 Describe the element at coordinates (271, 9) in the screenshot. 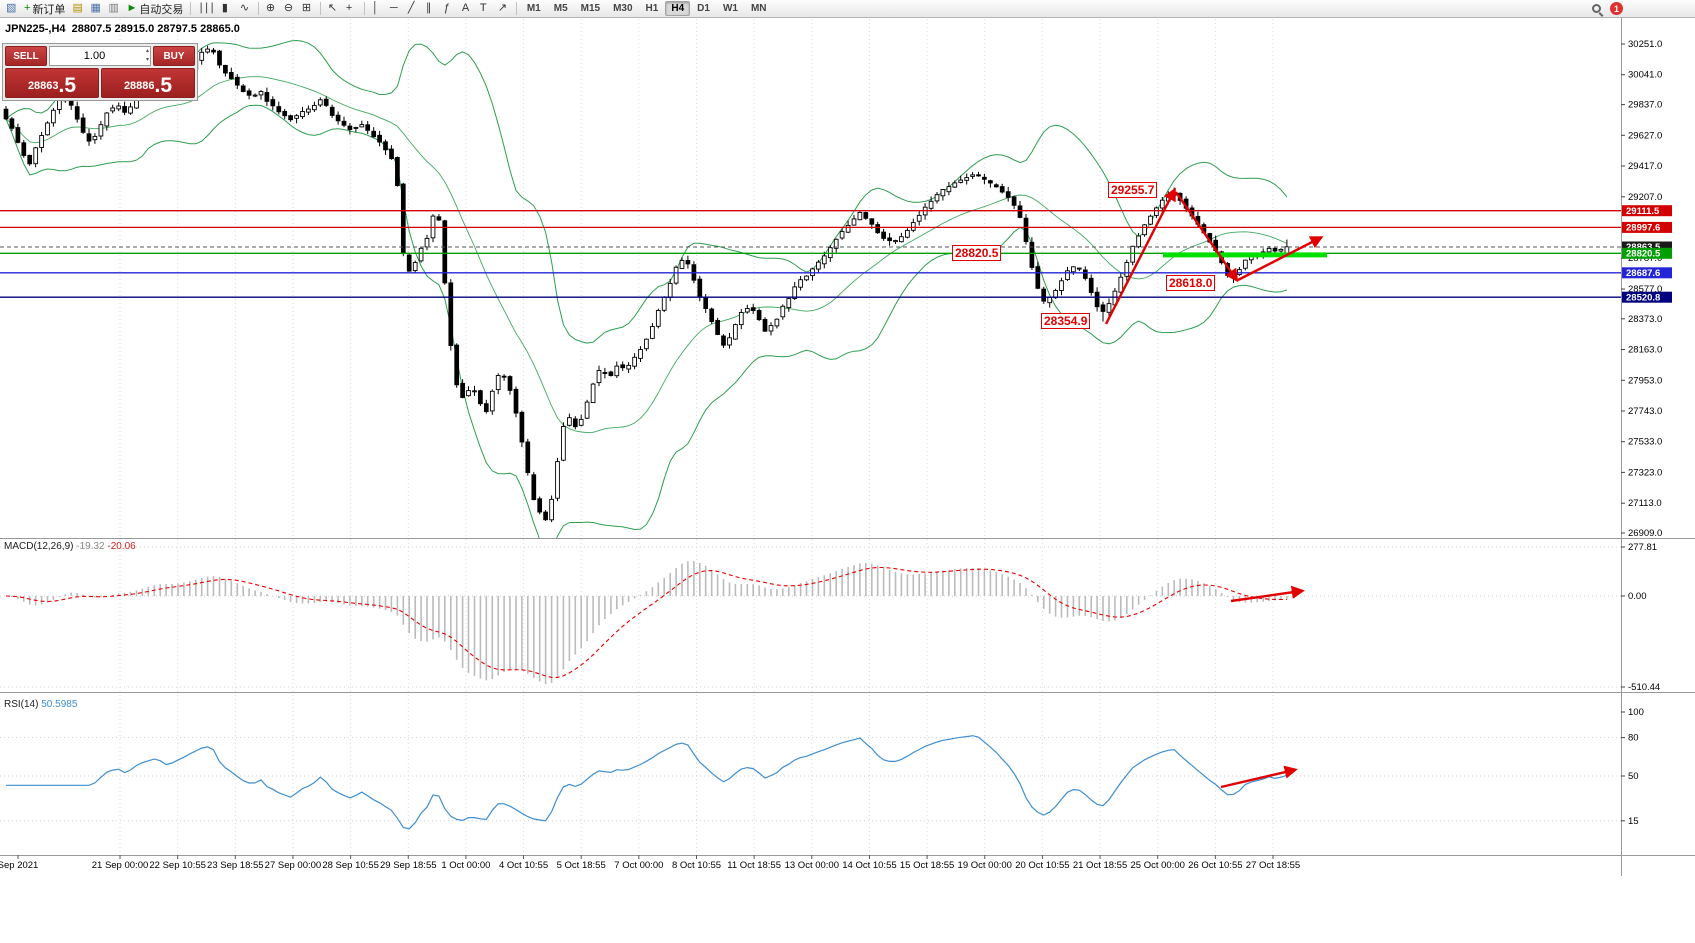

I see `zoom-in-button: ⊕` at that location.